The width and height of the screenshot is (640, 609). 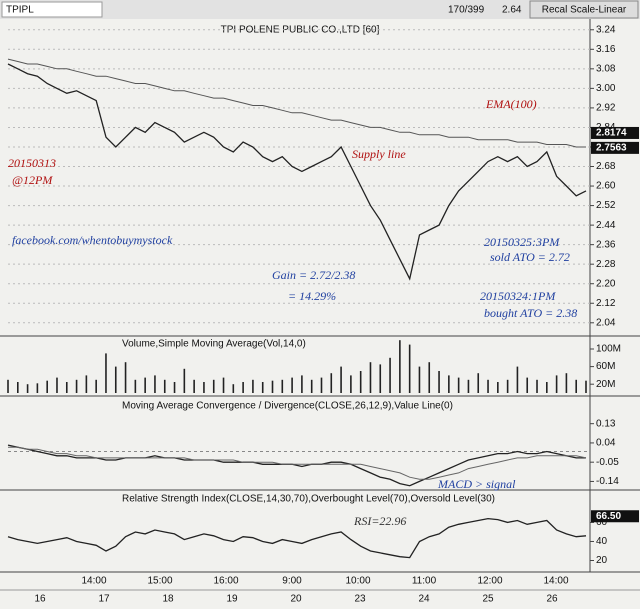 What do you see at coordinates (606, 322) in the screenshot?
I see `y-tick-label: 2.04` at bounding box center [606, 322].